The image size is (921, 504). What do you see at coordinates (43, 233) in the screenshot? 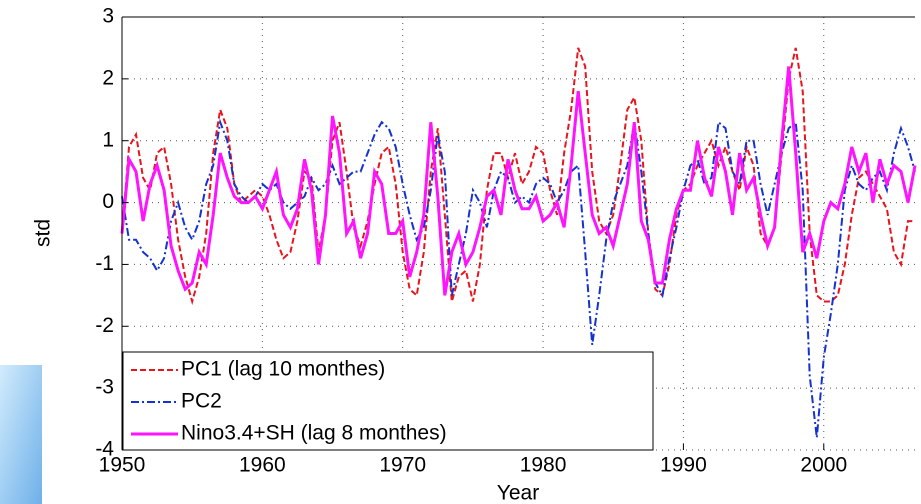
I see `y-axis-label: std` at bounding box center [43, 233].